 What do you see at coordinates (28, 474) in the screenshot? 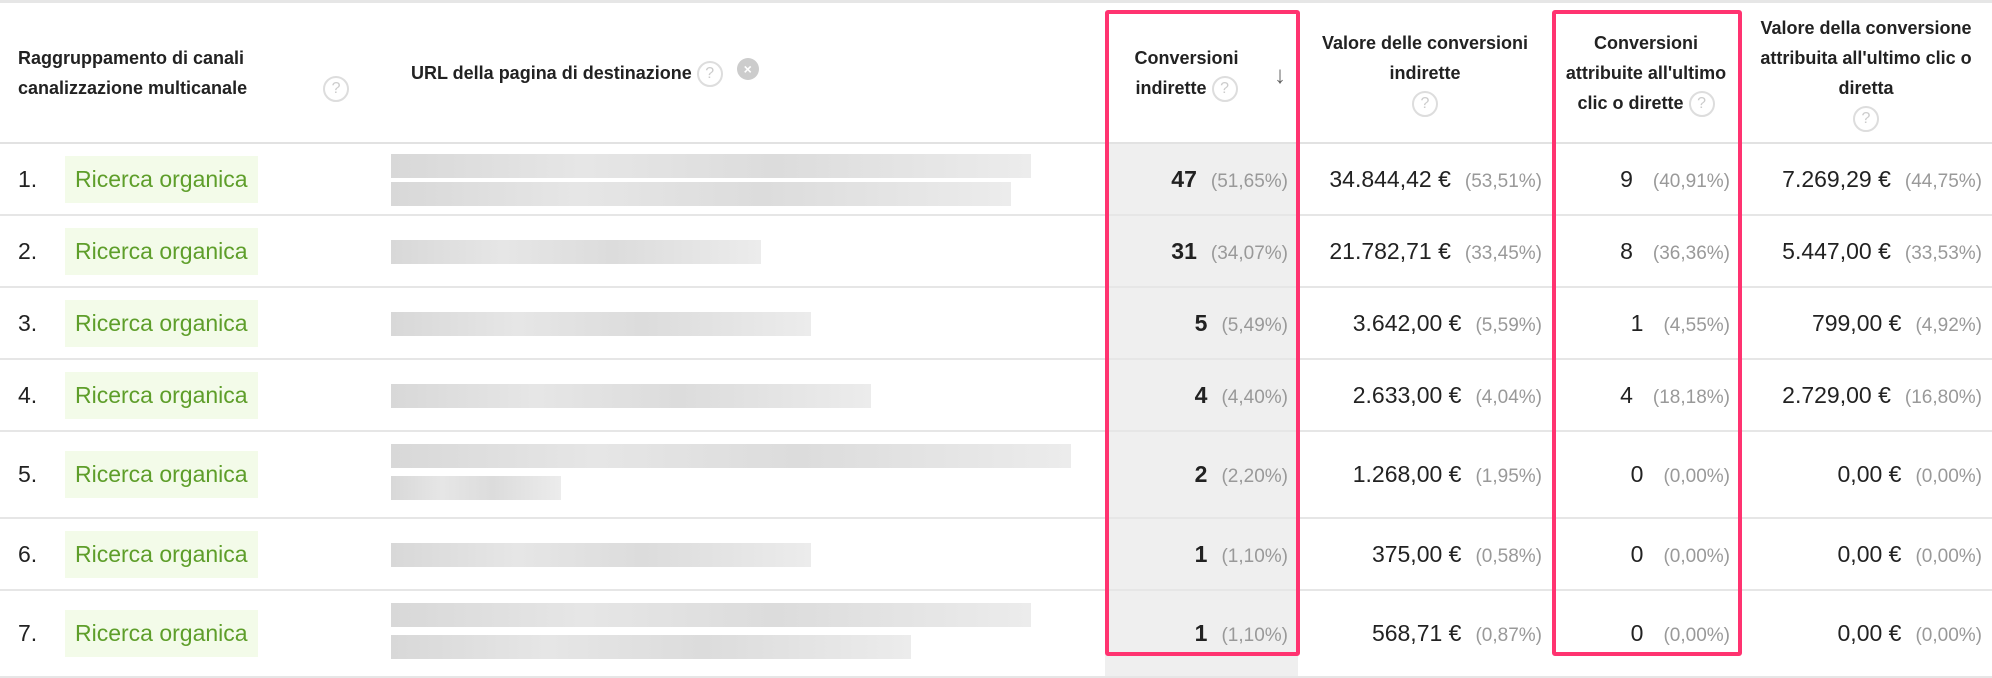
I see `row-index: 5.` at bounding box center [28, 474].